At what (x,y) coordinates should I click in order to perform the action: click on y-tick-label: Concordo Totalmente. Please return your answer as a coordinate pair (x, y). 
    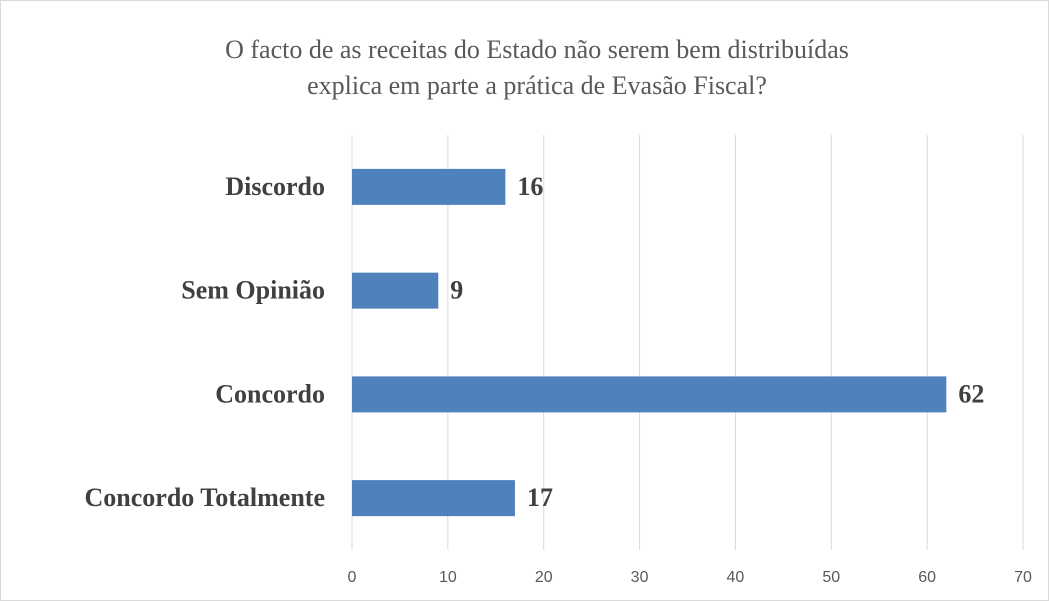
    Looking at the image, I should click on (205, 497).